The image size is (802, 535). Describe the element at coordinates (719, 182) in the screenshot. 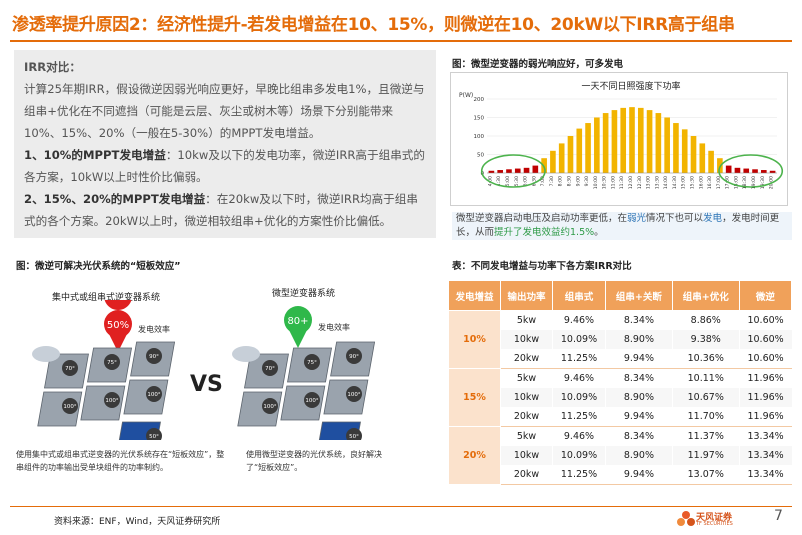

I see `chart-x-tick: 17:00` at that location.